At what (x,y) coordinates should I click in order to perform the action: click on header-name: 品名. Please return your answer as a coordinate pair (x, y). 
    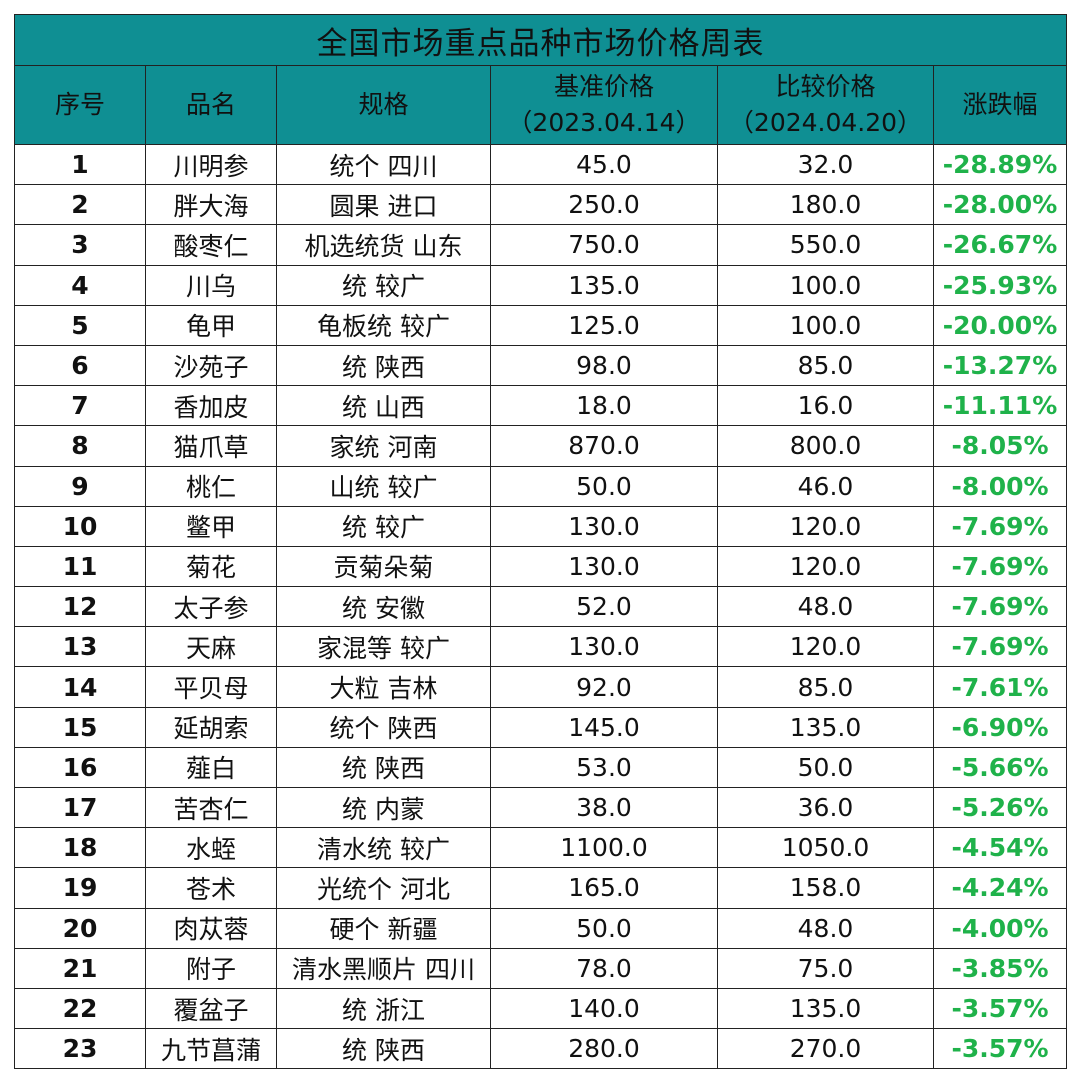
    Looking at the image, I should click on (211, 105).